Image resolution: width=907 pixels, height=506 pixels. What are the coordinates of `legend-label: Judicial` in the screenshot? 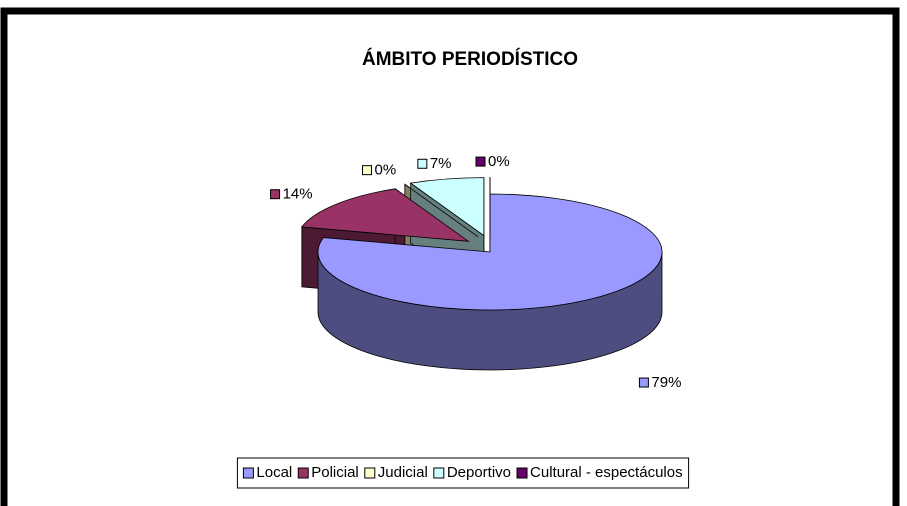 It's located at (403, 472).